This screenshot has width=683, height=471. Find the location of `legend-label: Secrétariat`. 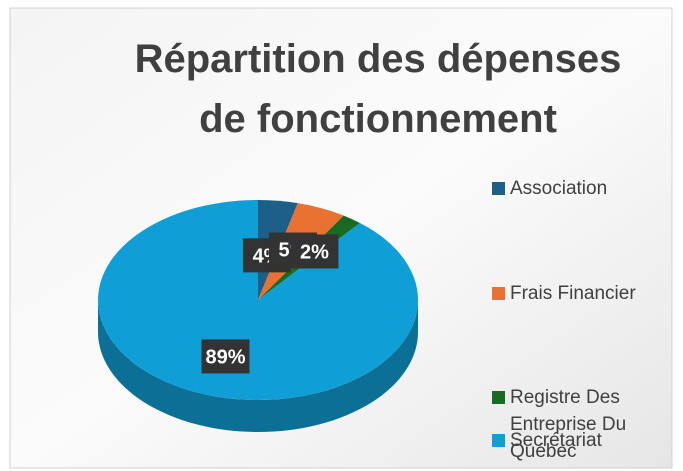

legend-label: Secrétariat is located at coordinates (556, 440).